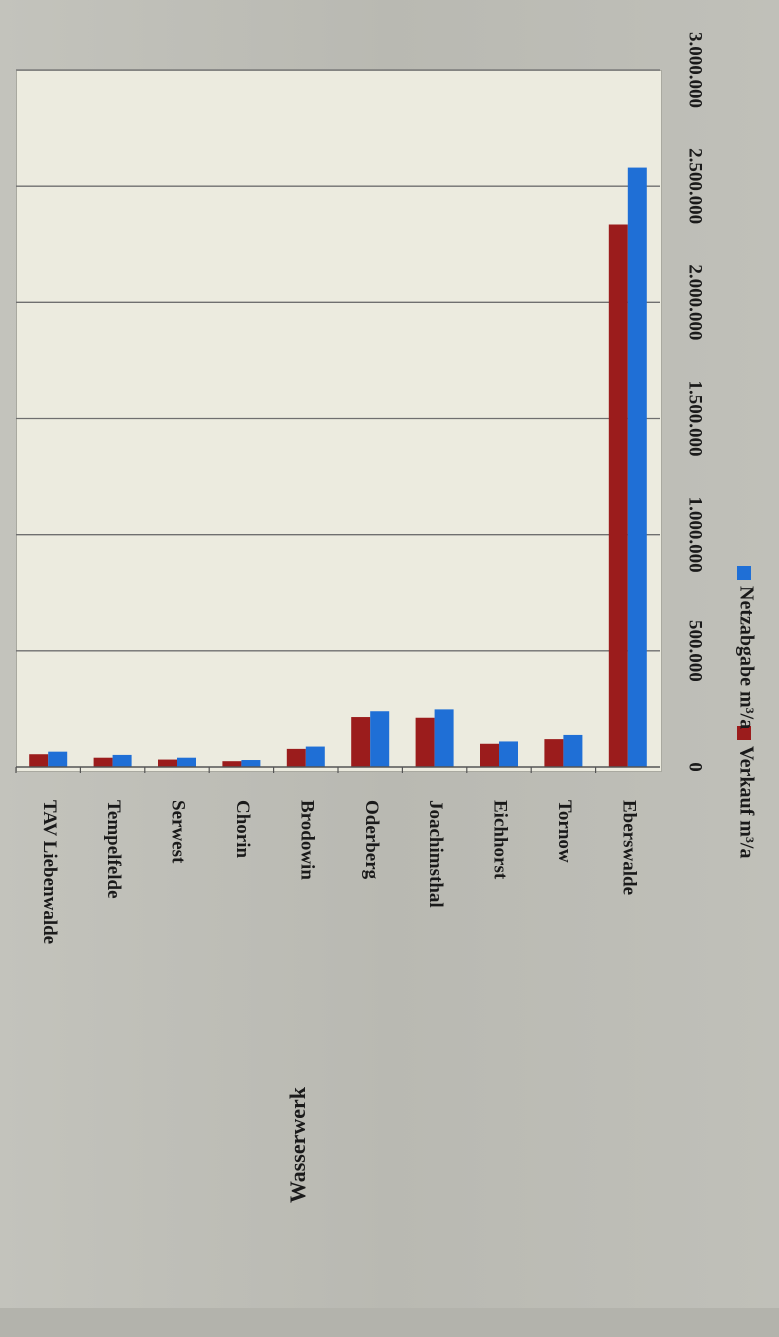 This screenshot has height=1337, width=779. Describe the element at coordinates (389, 1322) in the screenshot. I see `bottom-band` at that location.